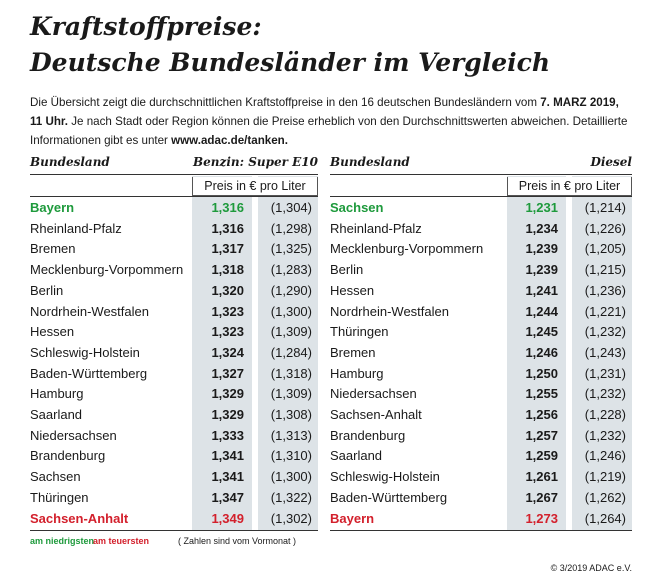 Image resolution: width=650 pixels, height=582 pixels. What do you see at coordinates (541, 456) in the screenshot?
I see `row-price: 1,259` at bounding box center [541, 456].